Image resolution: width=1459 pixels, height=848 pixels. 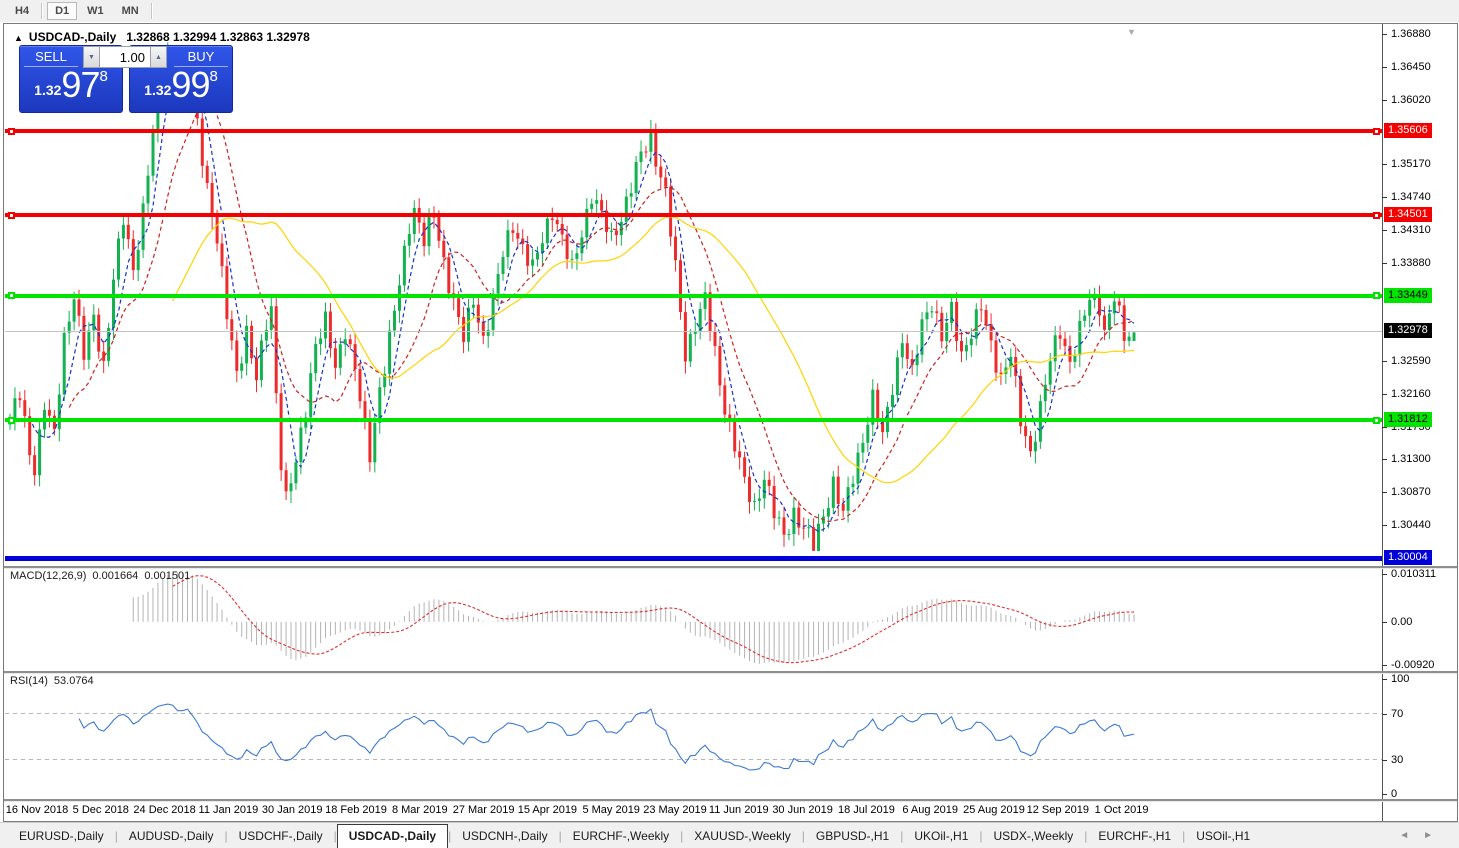 I want to click on chart-tab-usdx-weekly: USDX-,Weekly, so click(x=1033, y=835).